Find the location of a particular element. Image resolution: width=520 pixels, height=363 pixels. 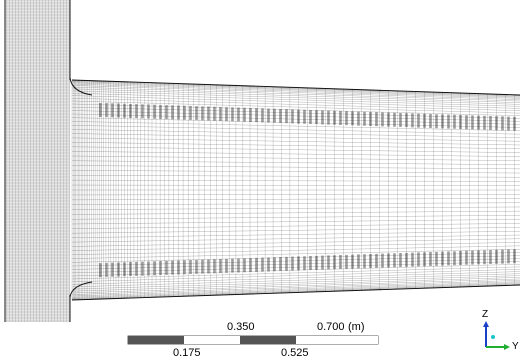

z-axis-arrow is located at coordinates (486, 324).